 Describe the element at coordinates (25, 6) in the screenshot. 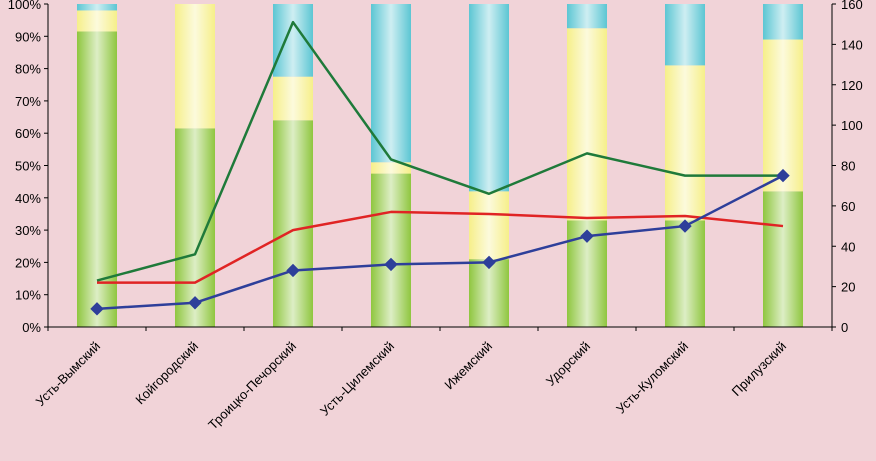

I see `y-left-tick-label: 100%` at that location.